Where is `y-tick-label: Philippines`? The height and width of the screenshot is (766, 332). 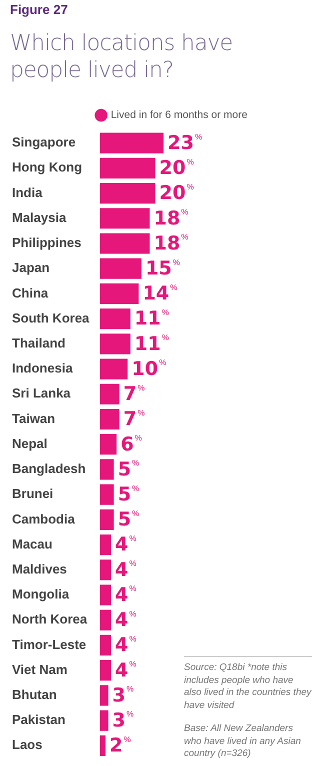
y-tick-label: Philippines is located at coordinates (47, 242).